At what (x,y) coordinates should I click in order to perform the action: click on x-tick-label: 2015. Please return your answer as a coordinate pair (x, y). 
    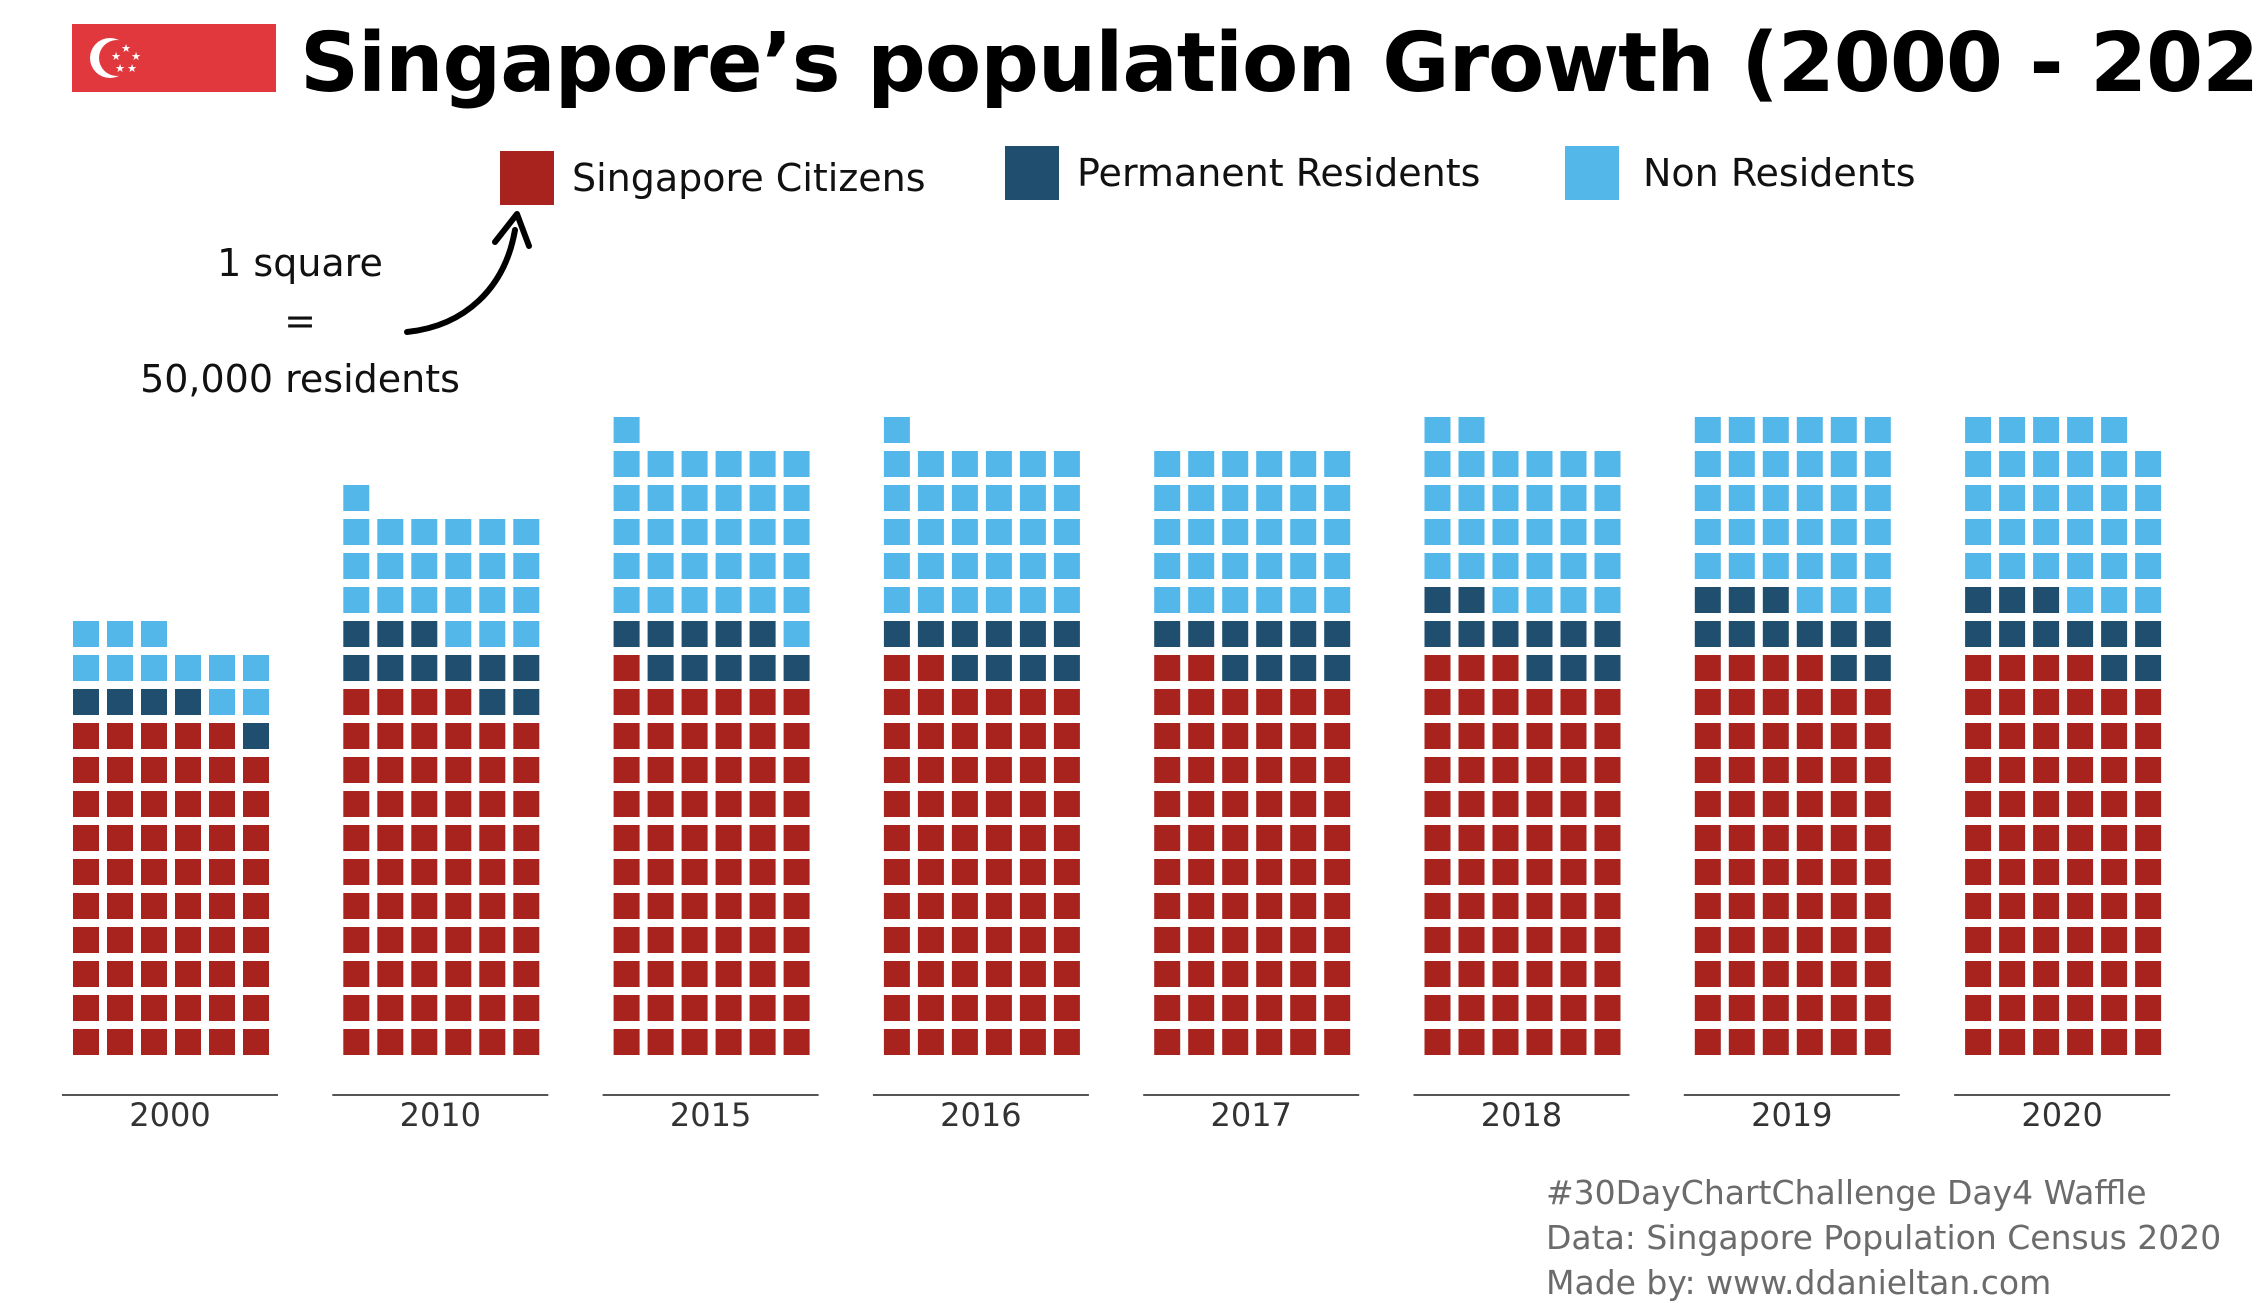
    Looking at the image, I should click on (710, 1115).